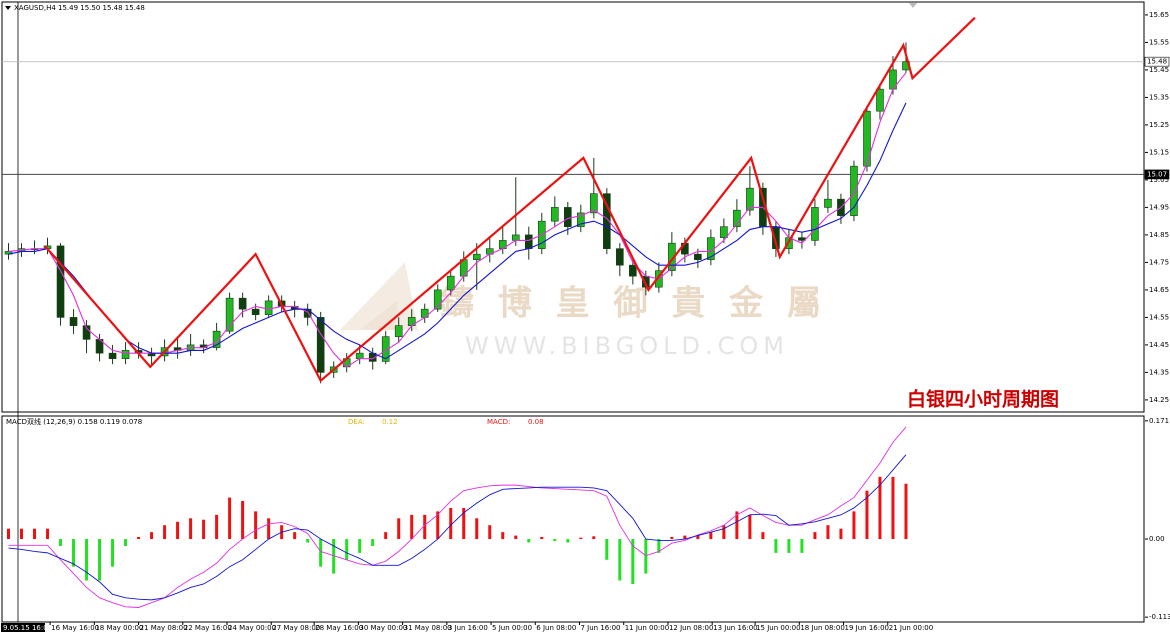 The image size is (1170, 632). What do you see at coordinates (601, 628) in the screenshot?
I see `x-tick-label: 7 Jun 16:00` at bounding box center [601, 628].